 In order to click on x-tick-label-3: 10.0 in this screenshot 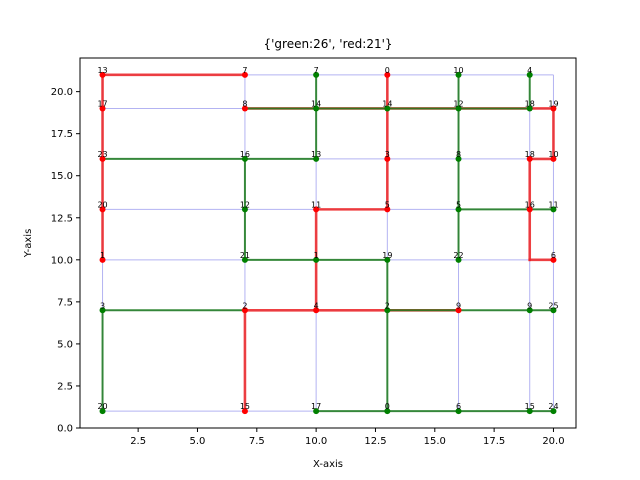, I will do `click(316, 441)`.